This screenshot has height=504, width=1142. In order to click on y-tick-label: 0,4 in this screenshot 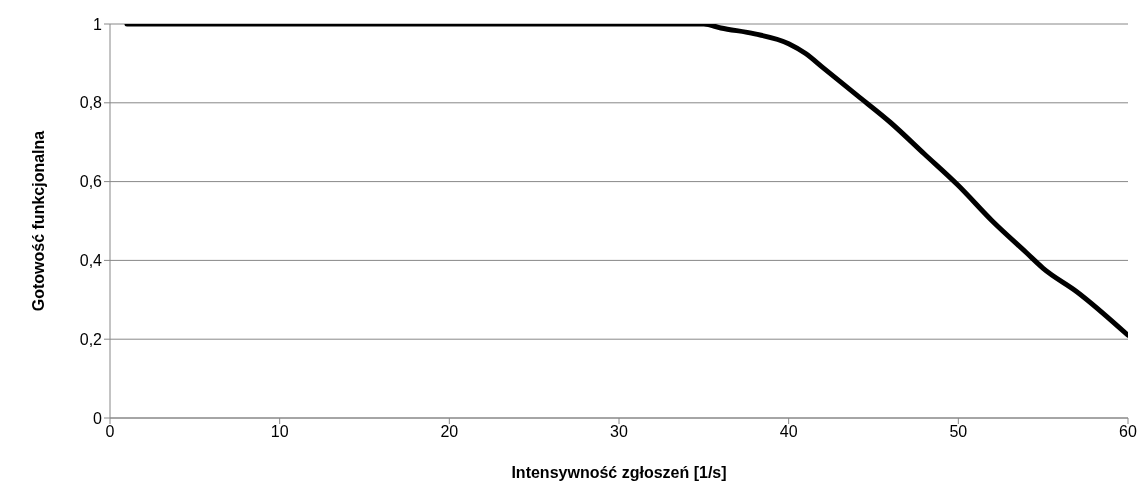, I will do `click(91, 261)`.